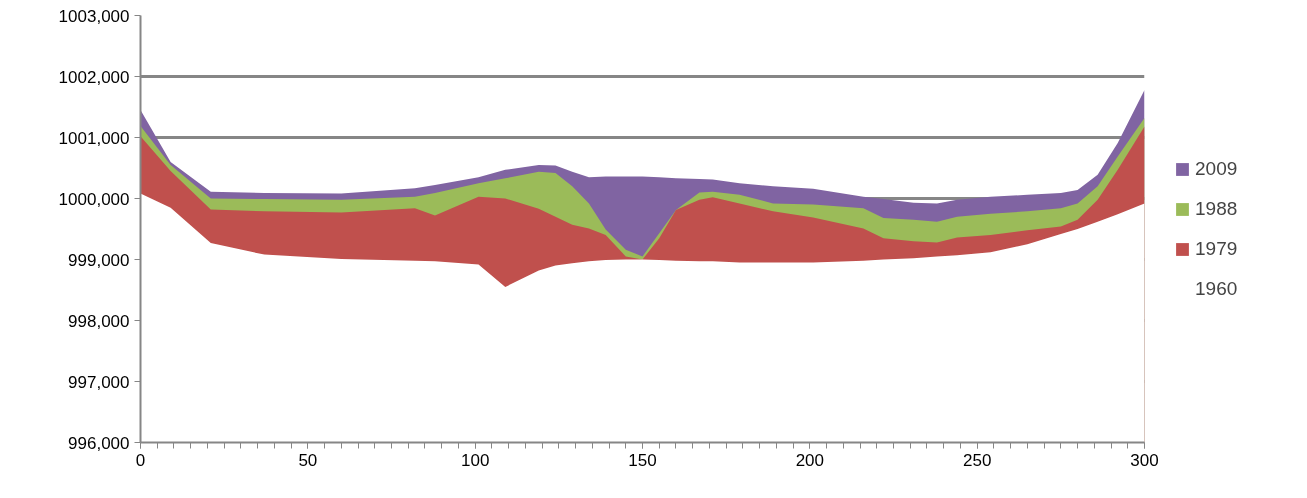  What do you see at coordinates (308, 460) in the screenshot?
I see `x-tick-label: 50` at bounding box center [308, 460].